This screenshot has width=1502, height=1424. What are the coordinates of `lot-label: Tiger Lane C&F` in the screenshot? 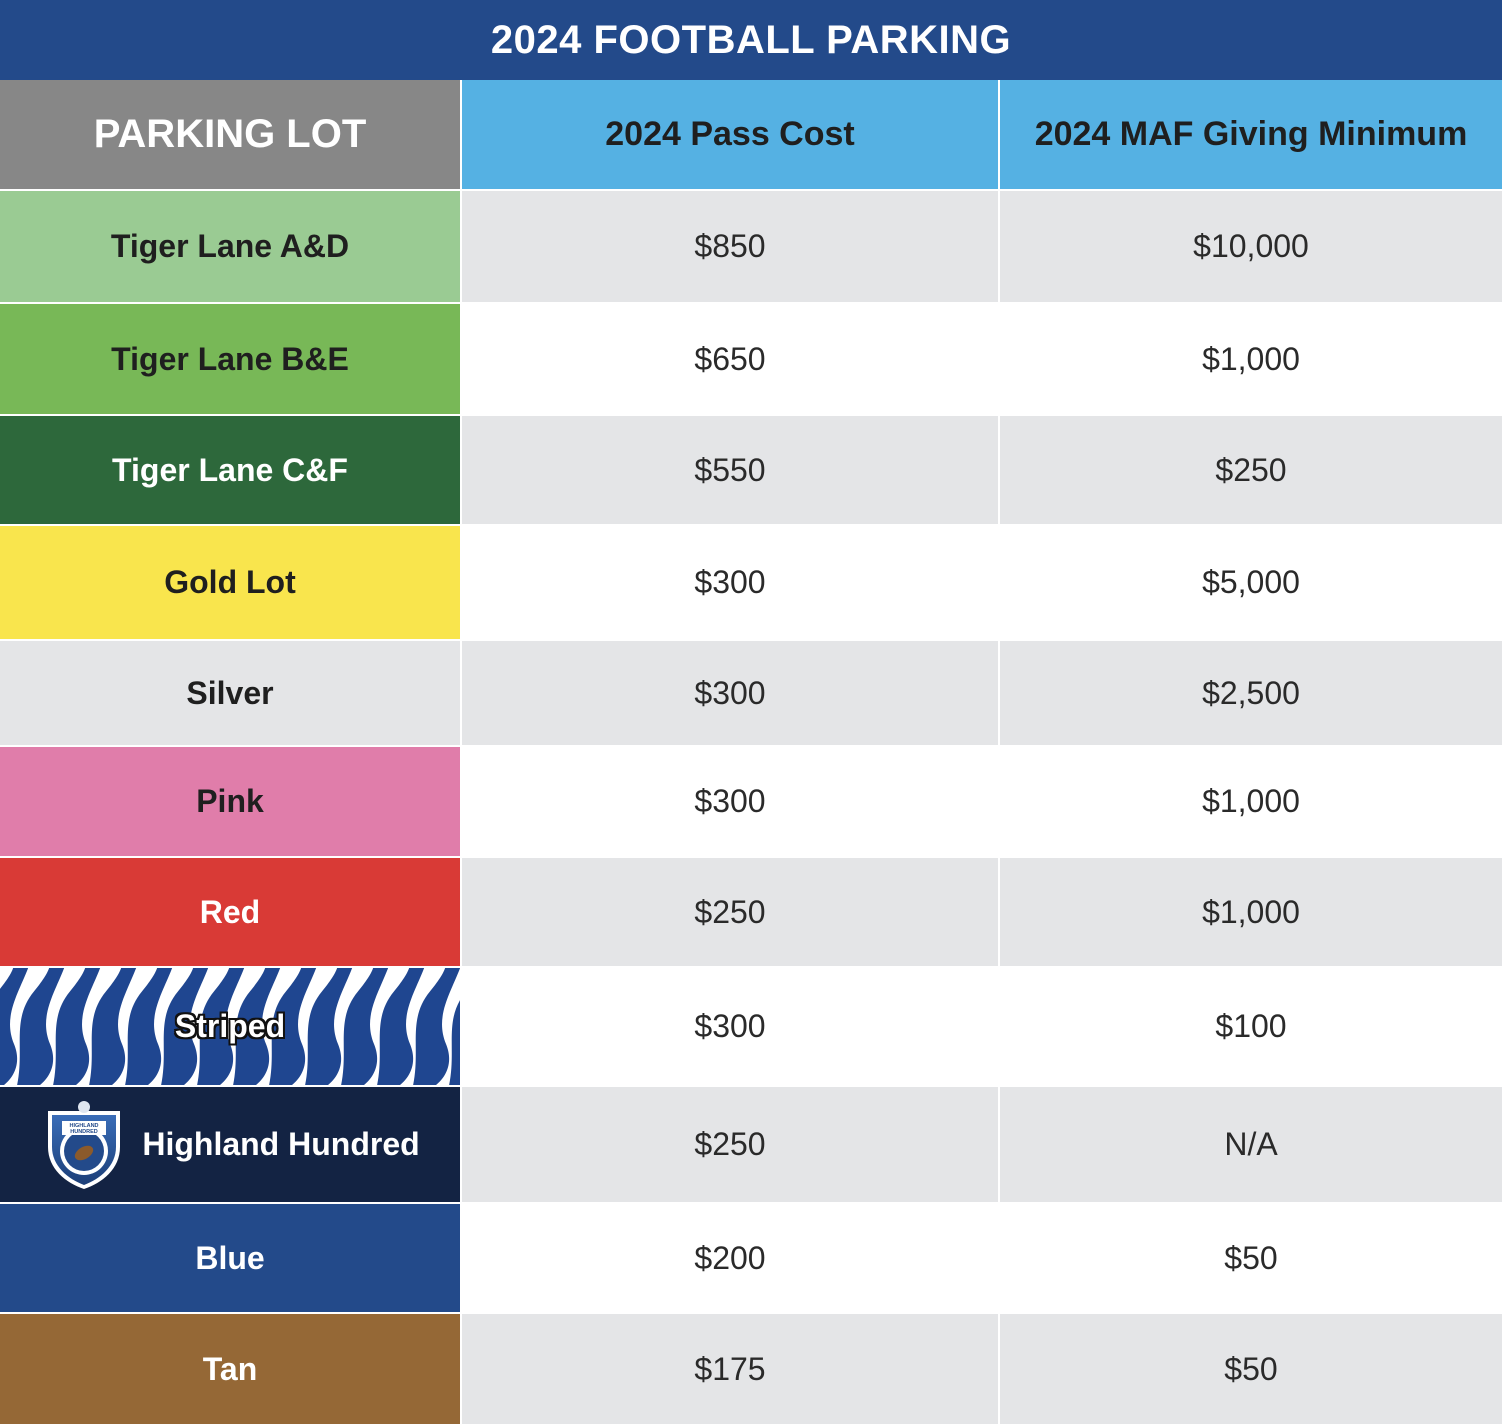 It's located at (230, 469).